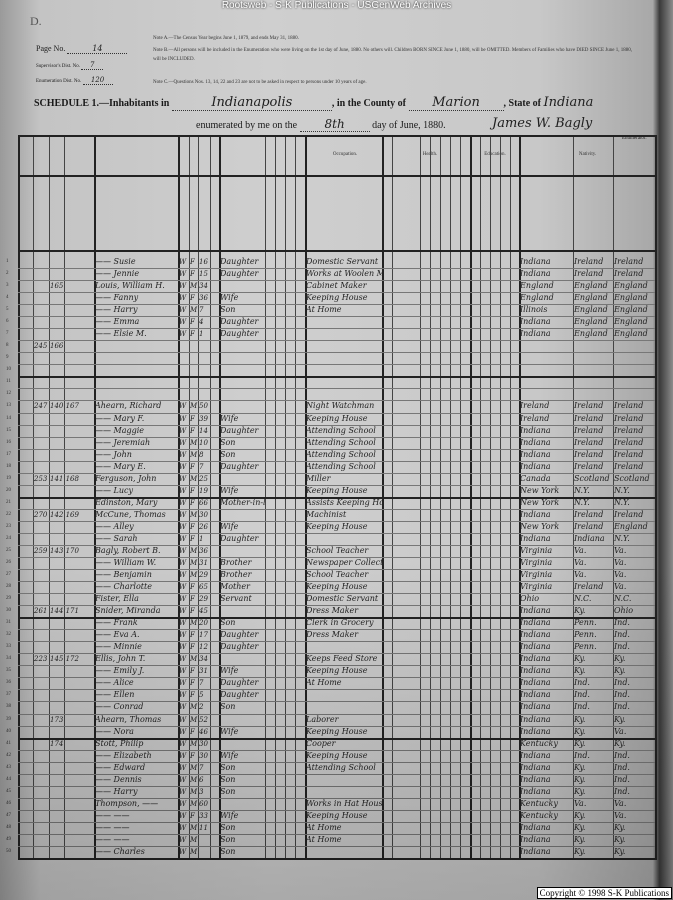  Describe the element at coordinates (120, 851) in the screenshot. I see `cell-name: —— Charles` at that location.